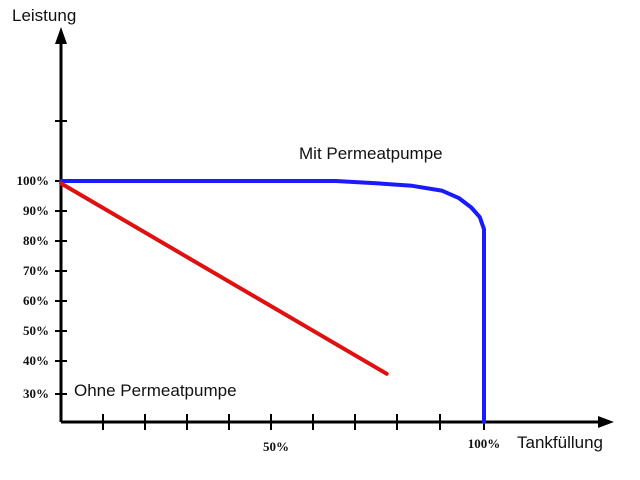 Image resolution: width=640 pixels, height=480 pixels. I want to click on series-label-mit: Mit Permeatpumpe, so click(371, 153).